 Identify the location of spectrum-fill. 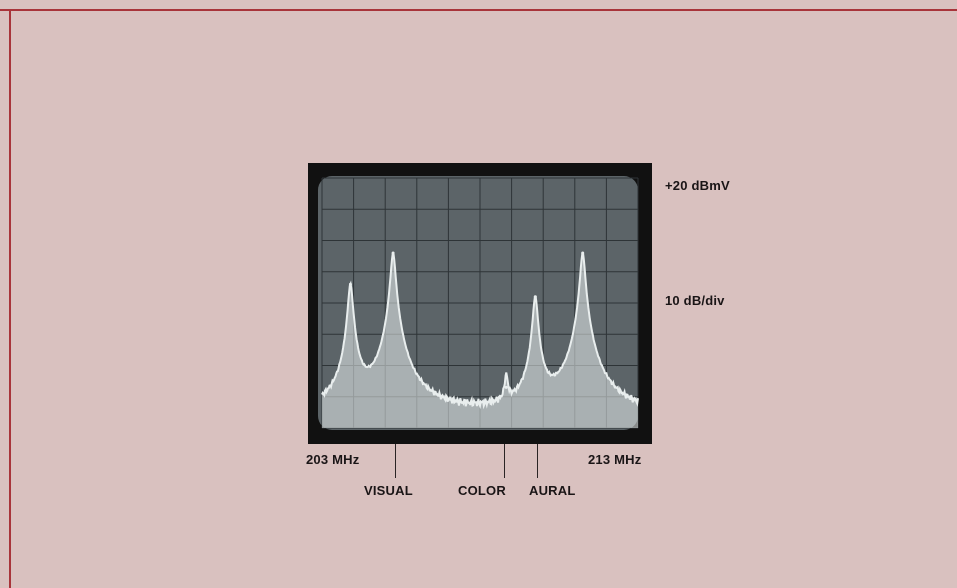
(480, 340).